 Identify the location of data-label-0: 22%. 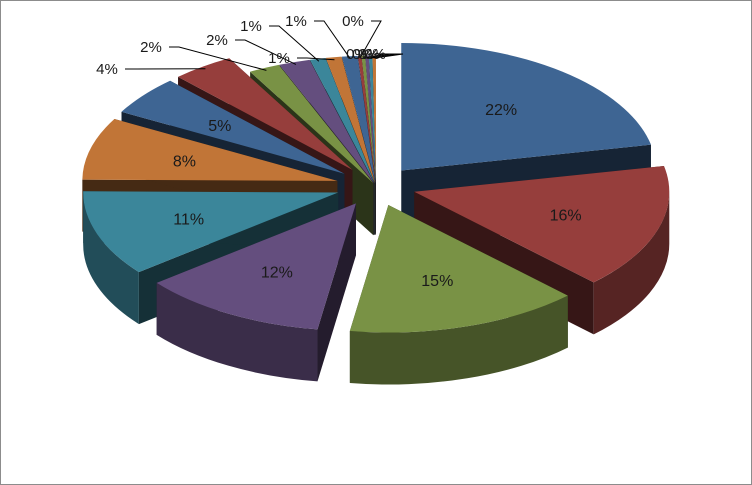
(501, 110).